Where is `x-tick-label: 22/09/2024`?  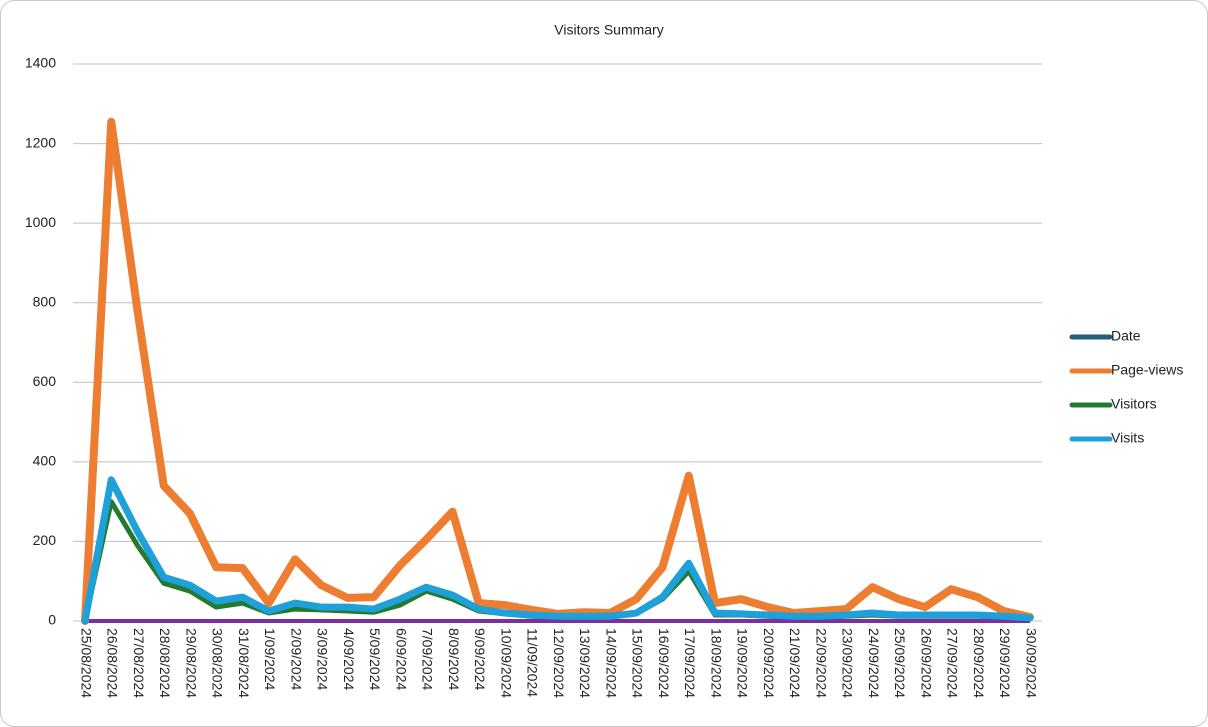 x-tick-label: 22/09/2024 is located at coordinates (821, 663).